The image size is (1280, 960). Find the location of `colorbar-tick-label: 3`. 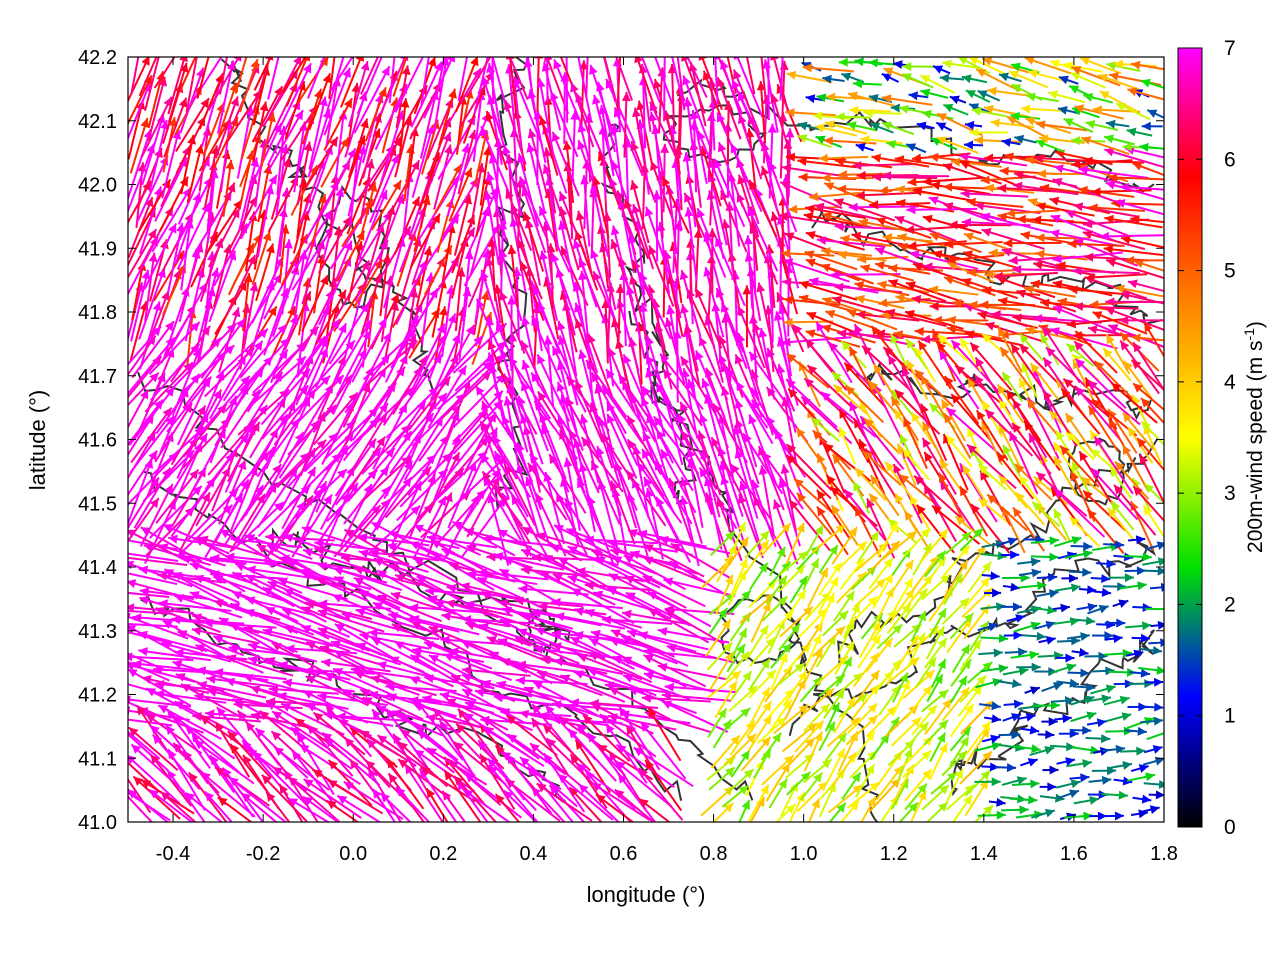

colorbar-tick-label: 3 is located at coordinates (1230, 493).